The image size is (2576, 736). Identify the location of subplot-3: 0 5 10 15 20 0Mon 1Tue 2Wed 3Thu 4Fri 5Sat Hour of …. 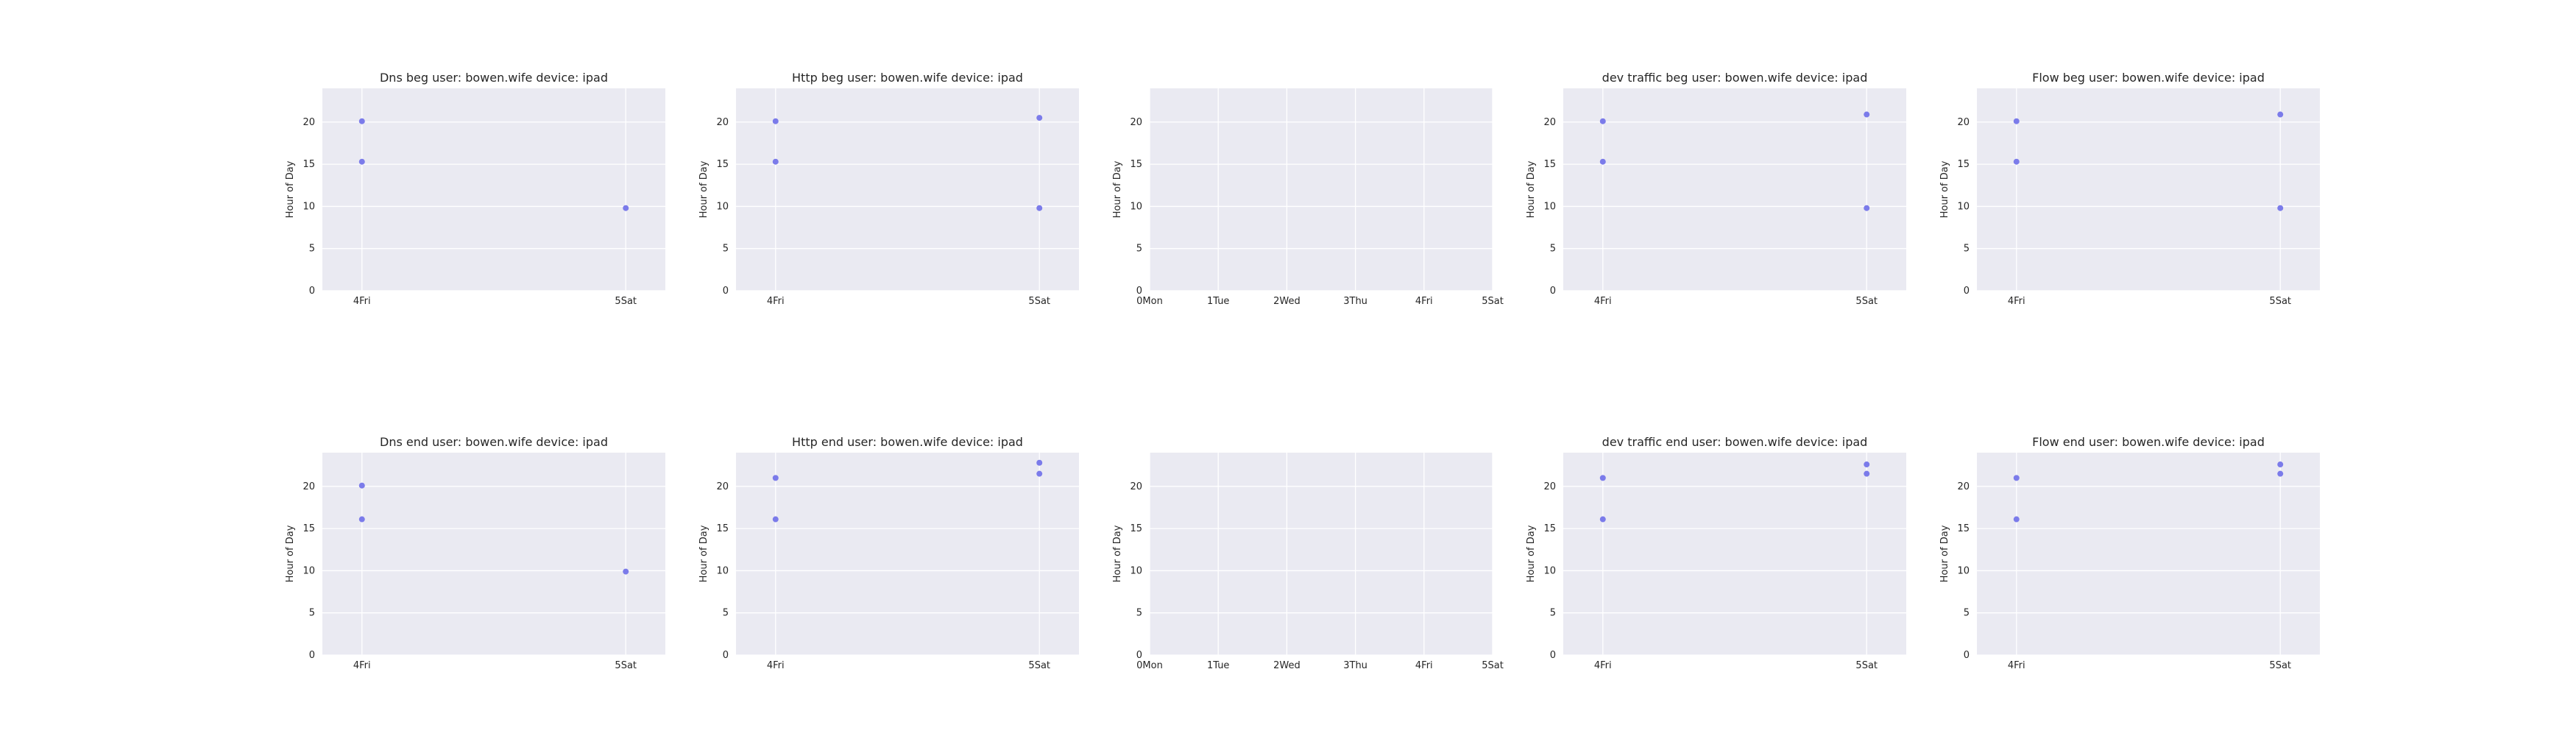
(1308, 197).